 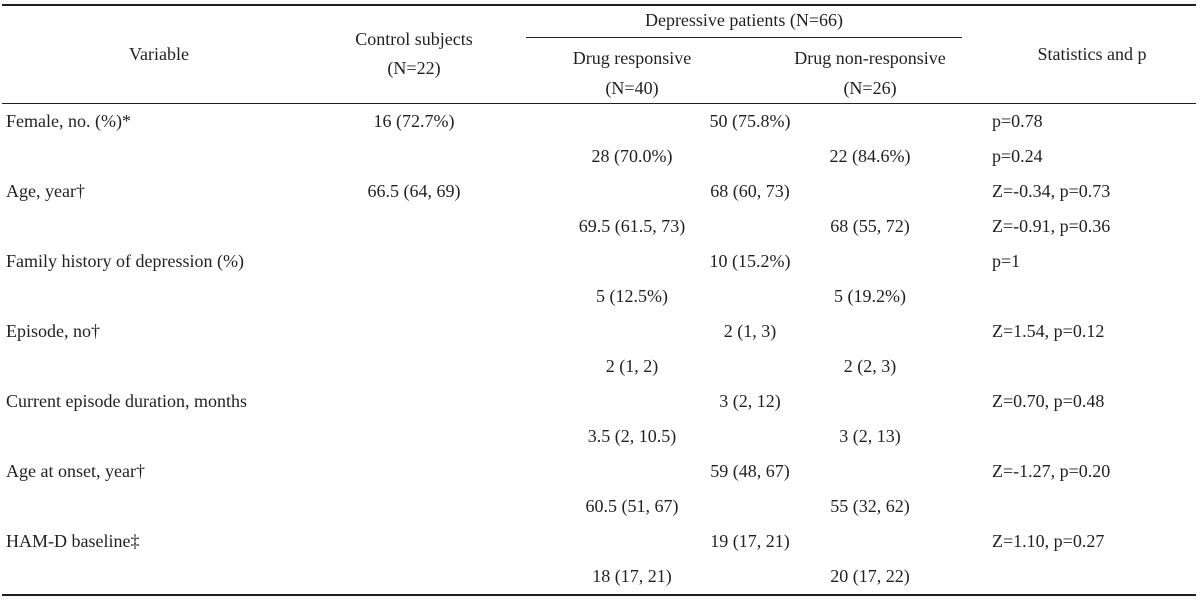 What do you see at coordinates (414, 190) in the screenshot?
I see `row-control: 66.5 (64, 69)` at bounding box center [414, 190].